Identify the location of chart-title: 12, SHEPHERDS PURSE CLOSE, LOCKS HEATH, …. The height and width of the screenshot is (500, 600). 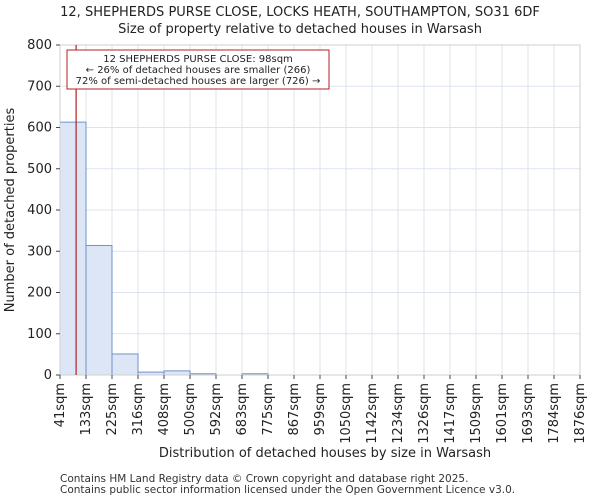
(300, 12).